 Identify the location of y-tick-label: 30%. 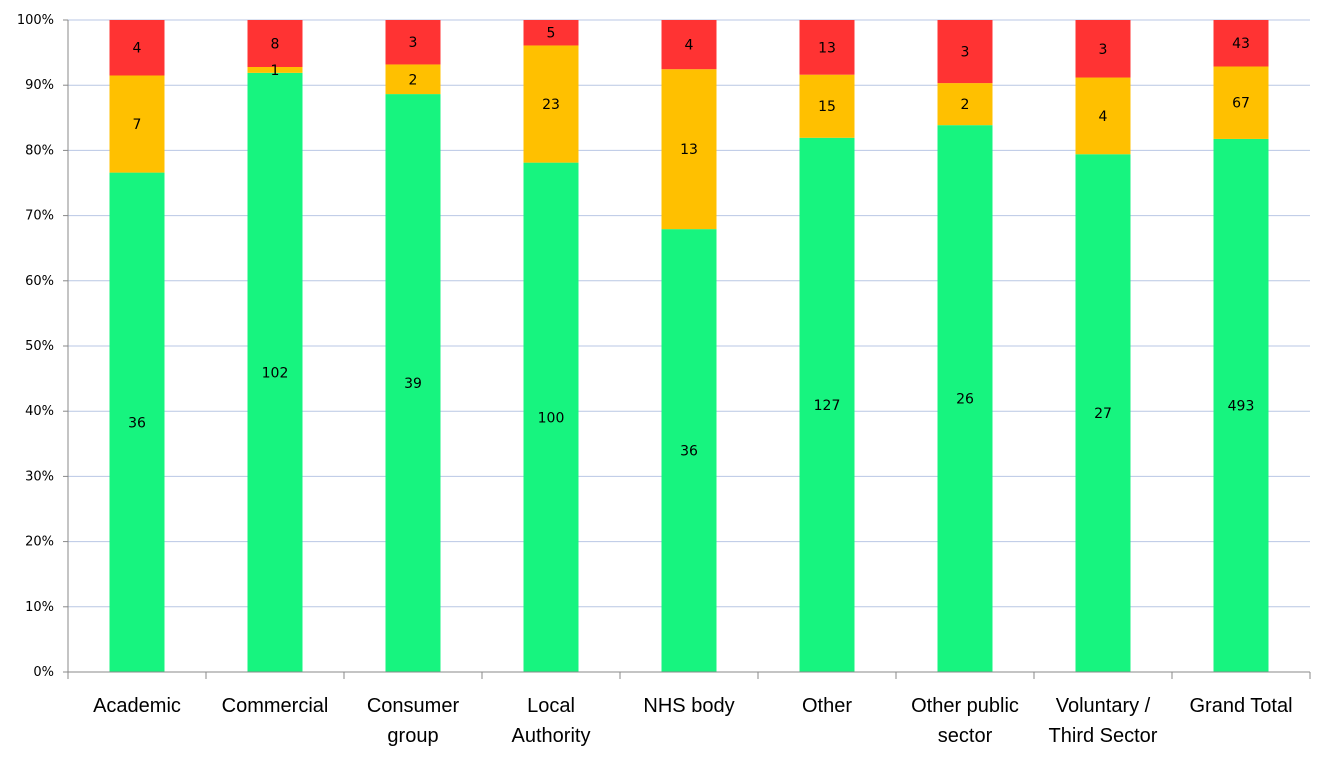
(39, 476).